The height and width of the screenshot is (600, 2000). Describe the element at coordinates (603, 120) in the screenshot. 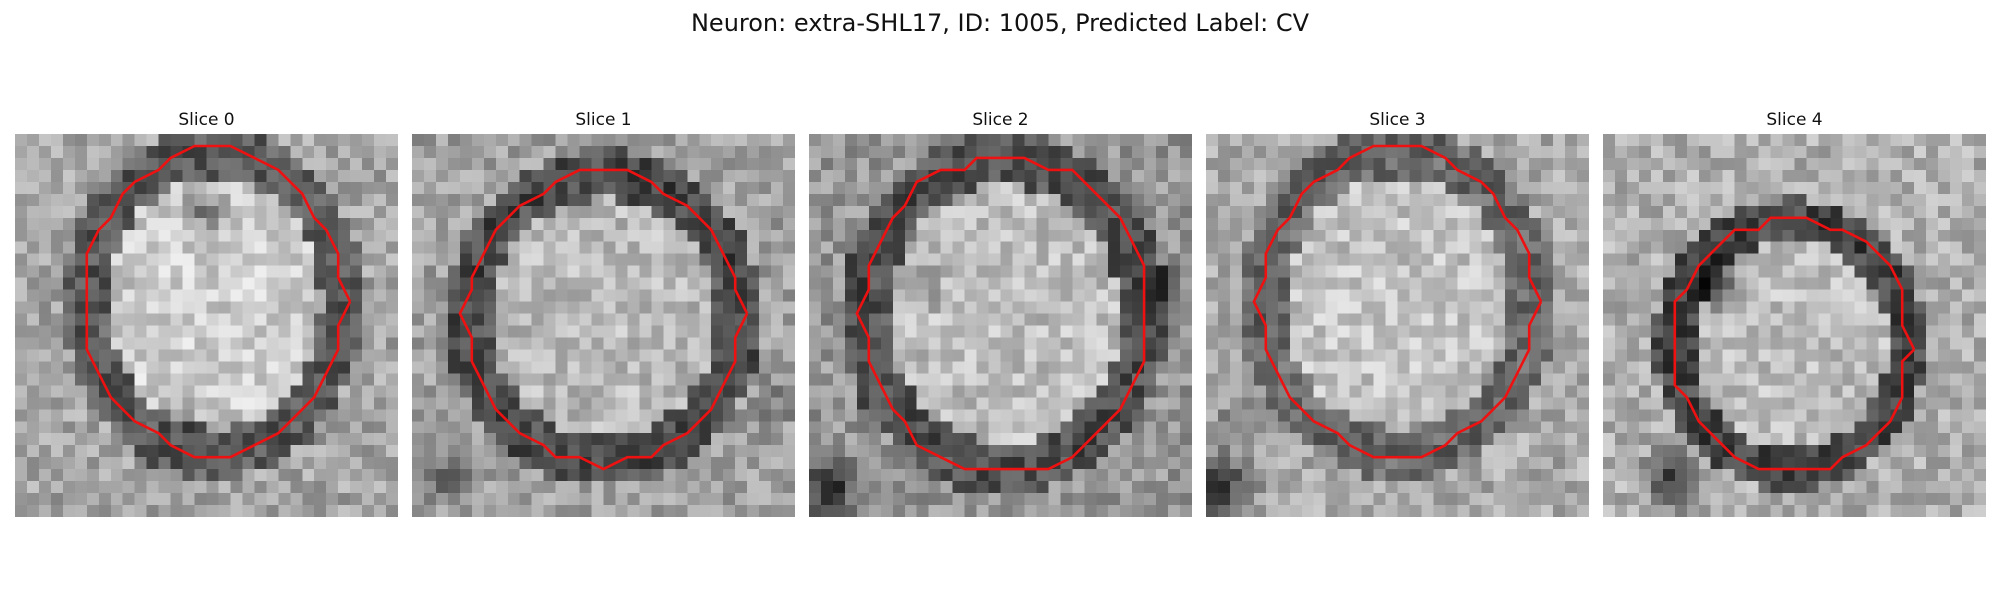

I see `slice-title-1: Slice 1` at that location.